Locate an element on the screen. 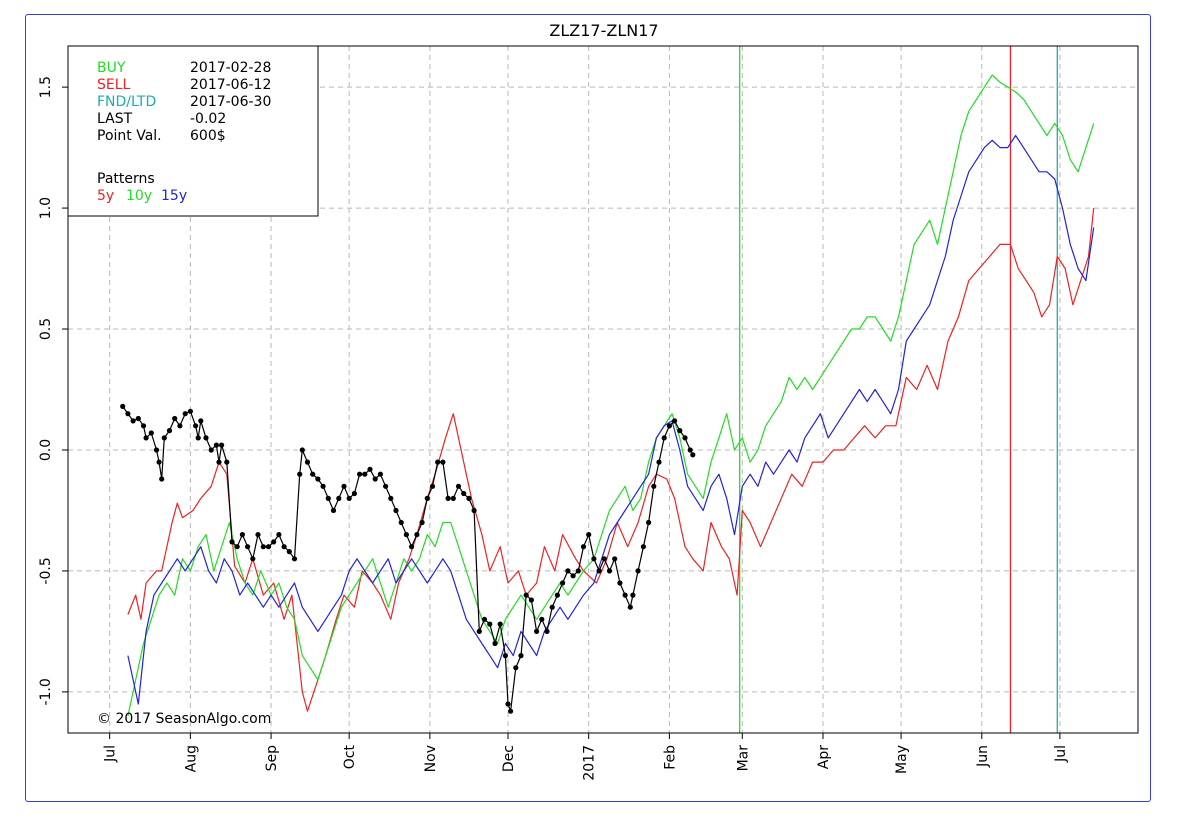 The height and width of the screenshot is (821, 1183). copyright-text: © 2017 SeasonAlgo.com is located at coordinates (184, 719).